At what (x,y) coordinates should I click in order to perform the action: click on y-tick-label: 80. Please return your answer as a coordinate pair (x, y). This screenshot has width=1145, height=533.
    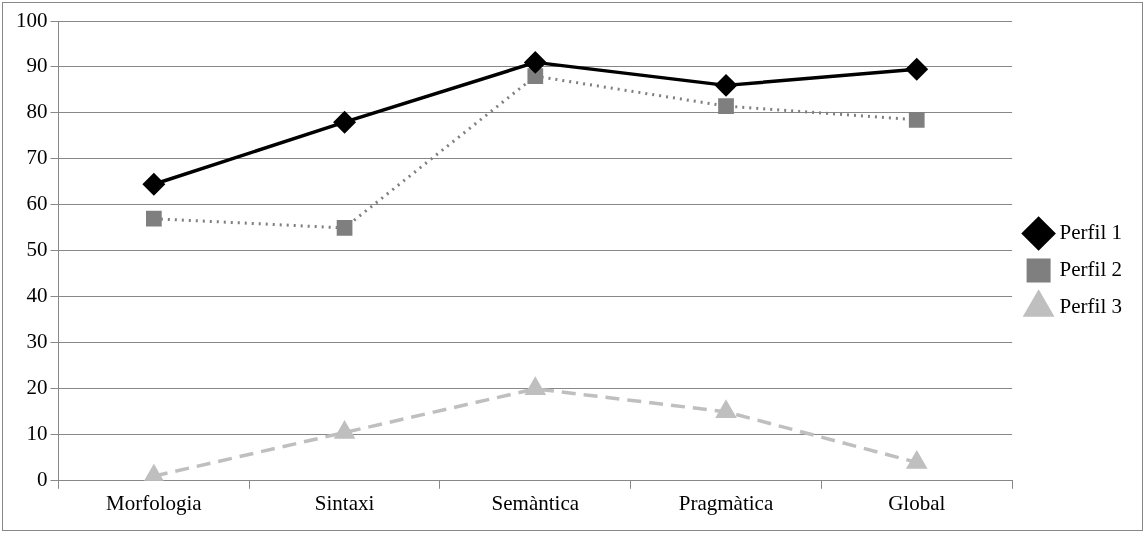
    Looking at the image, I should click on (37, 111).